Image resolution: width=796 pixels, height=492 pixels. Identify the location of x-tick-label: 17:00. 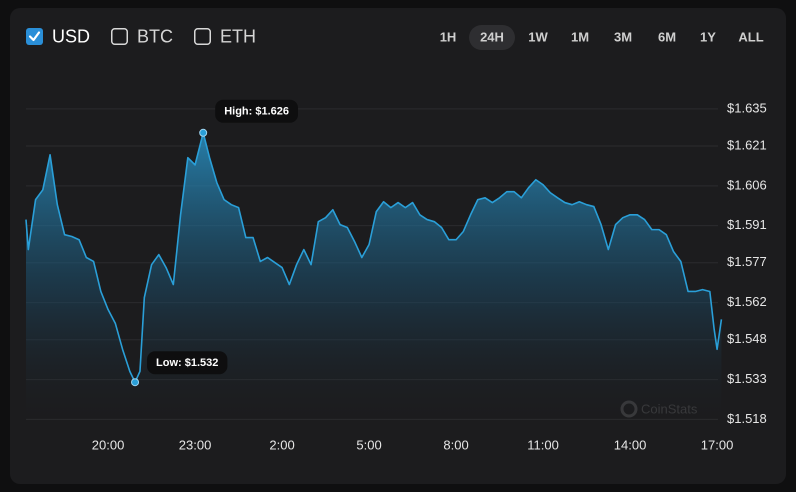
(717, 444).